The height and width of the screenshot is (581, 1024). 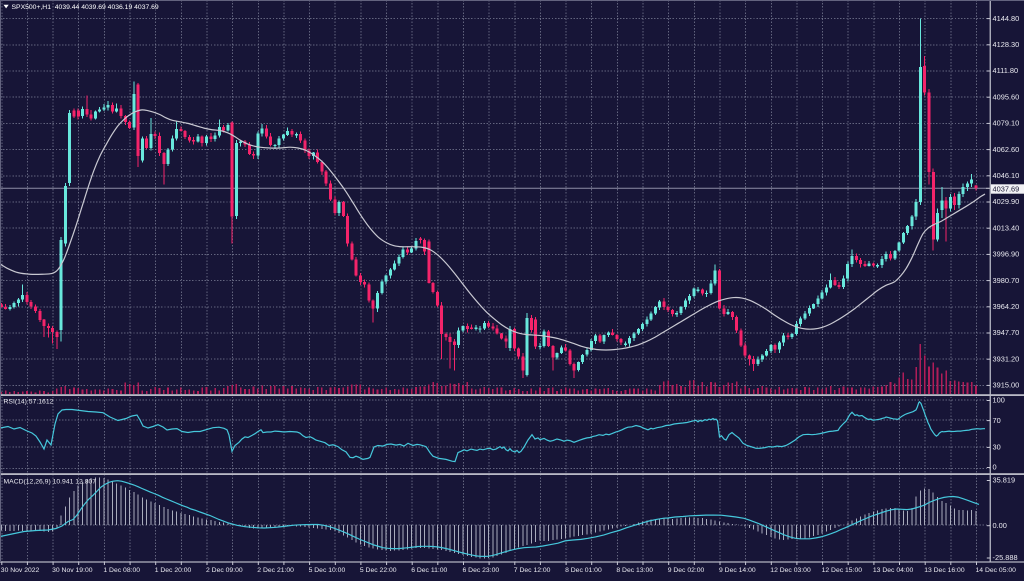 I want to click on svg-text: 9 Dec 02:00, so click(x=686, y=570).